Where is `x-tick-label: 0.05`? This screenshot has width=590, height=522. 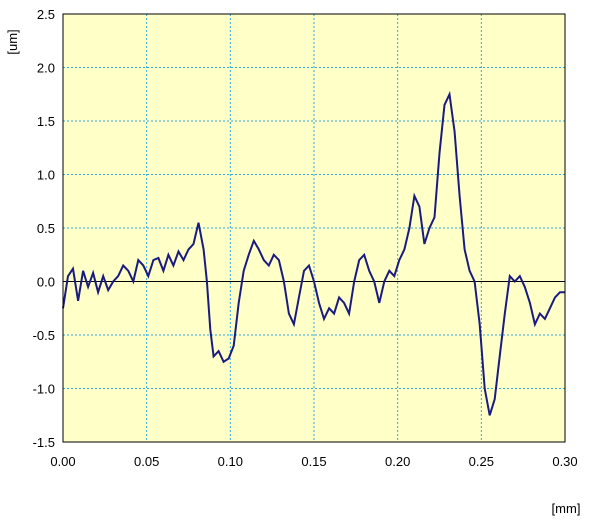
x-tick-label: 0.05 is located at coordinates (146, 461).